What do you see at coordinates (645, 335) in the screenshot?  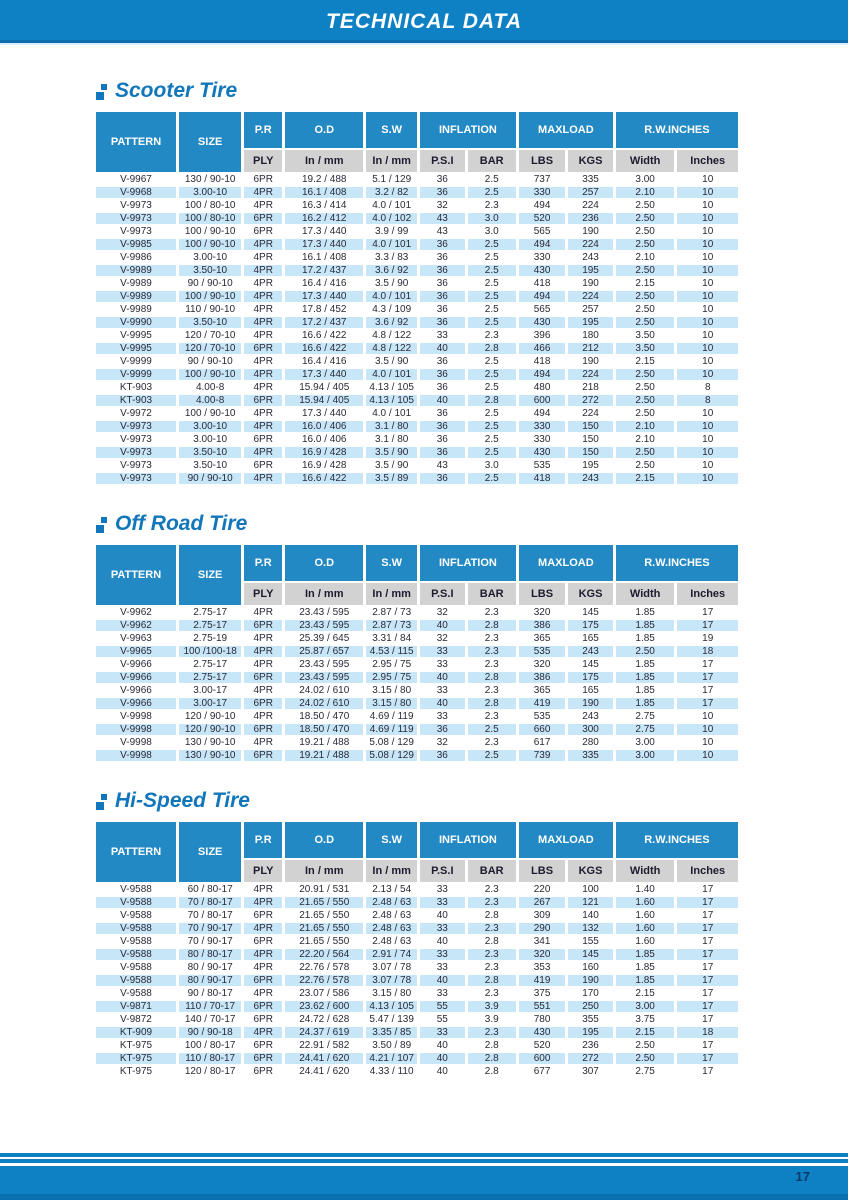 I see `table-cell: 3.50` at bounding box center [645, 335].